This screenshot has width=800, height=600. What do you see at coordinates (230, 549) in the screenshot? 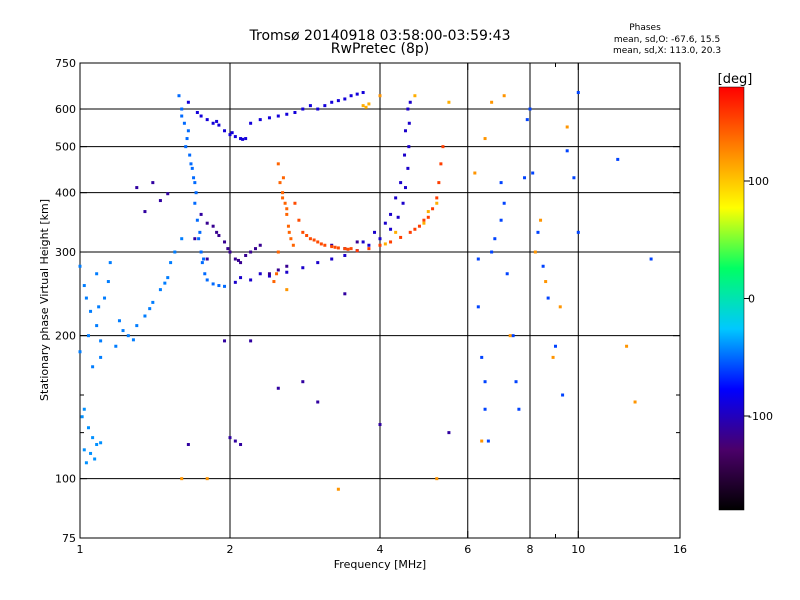
I see `x-tick-label: 2` at bounding box center [230, 549].